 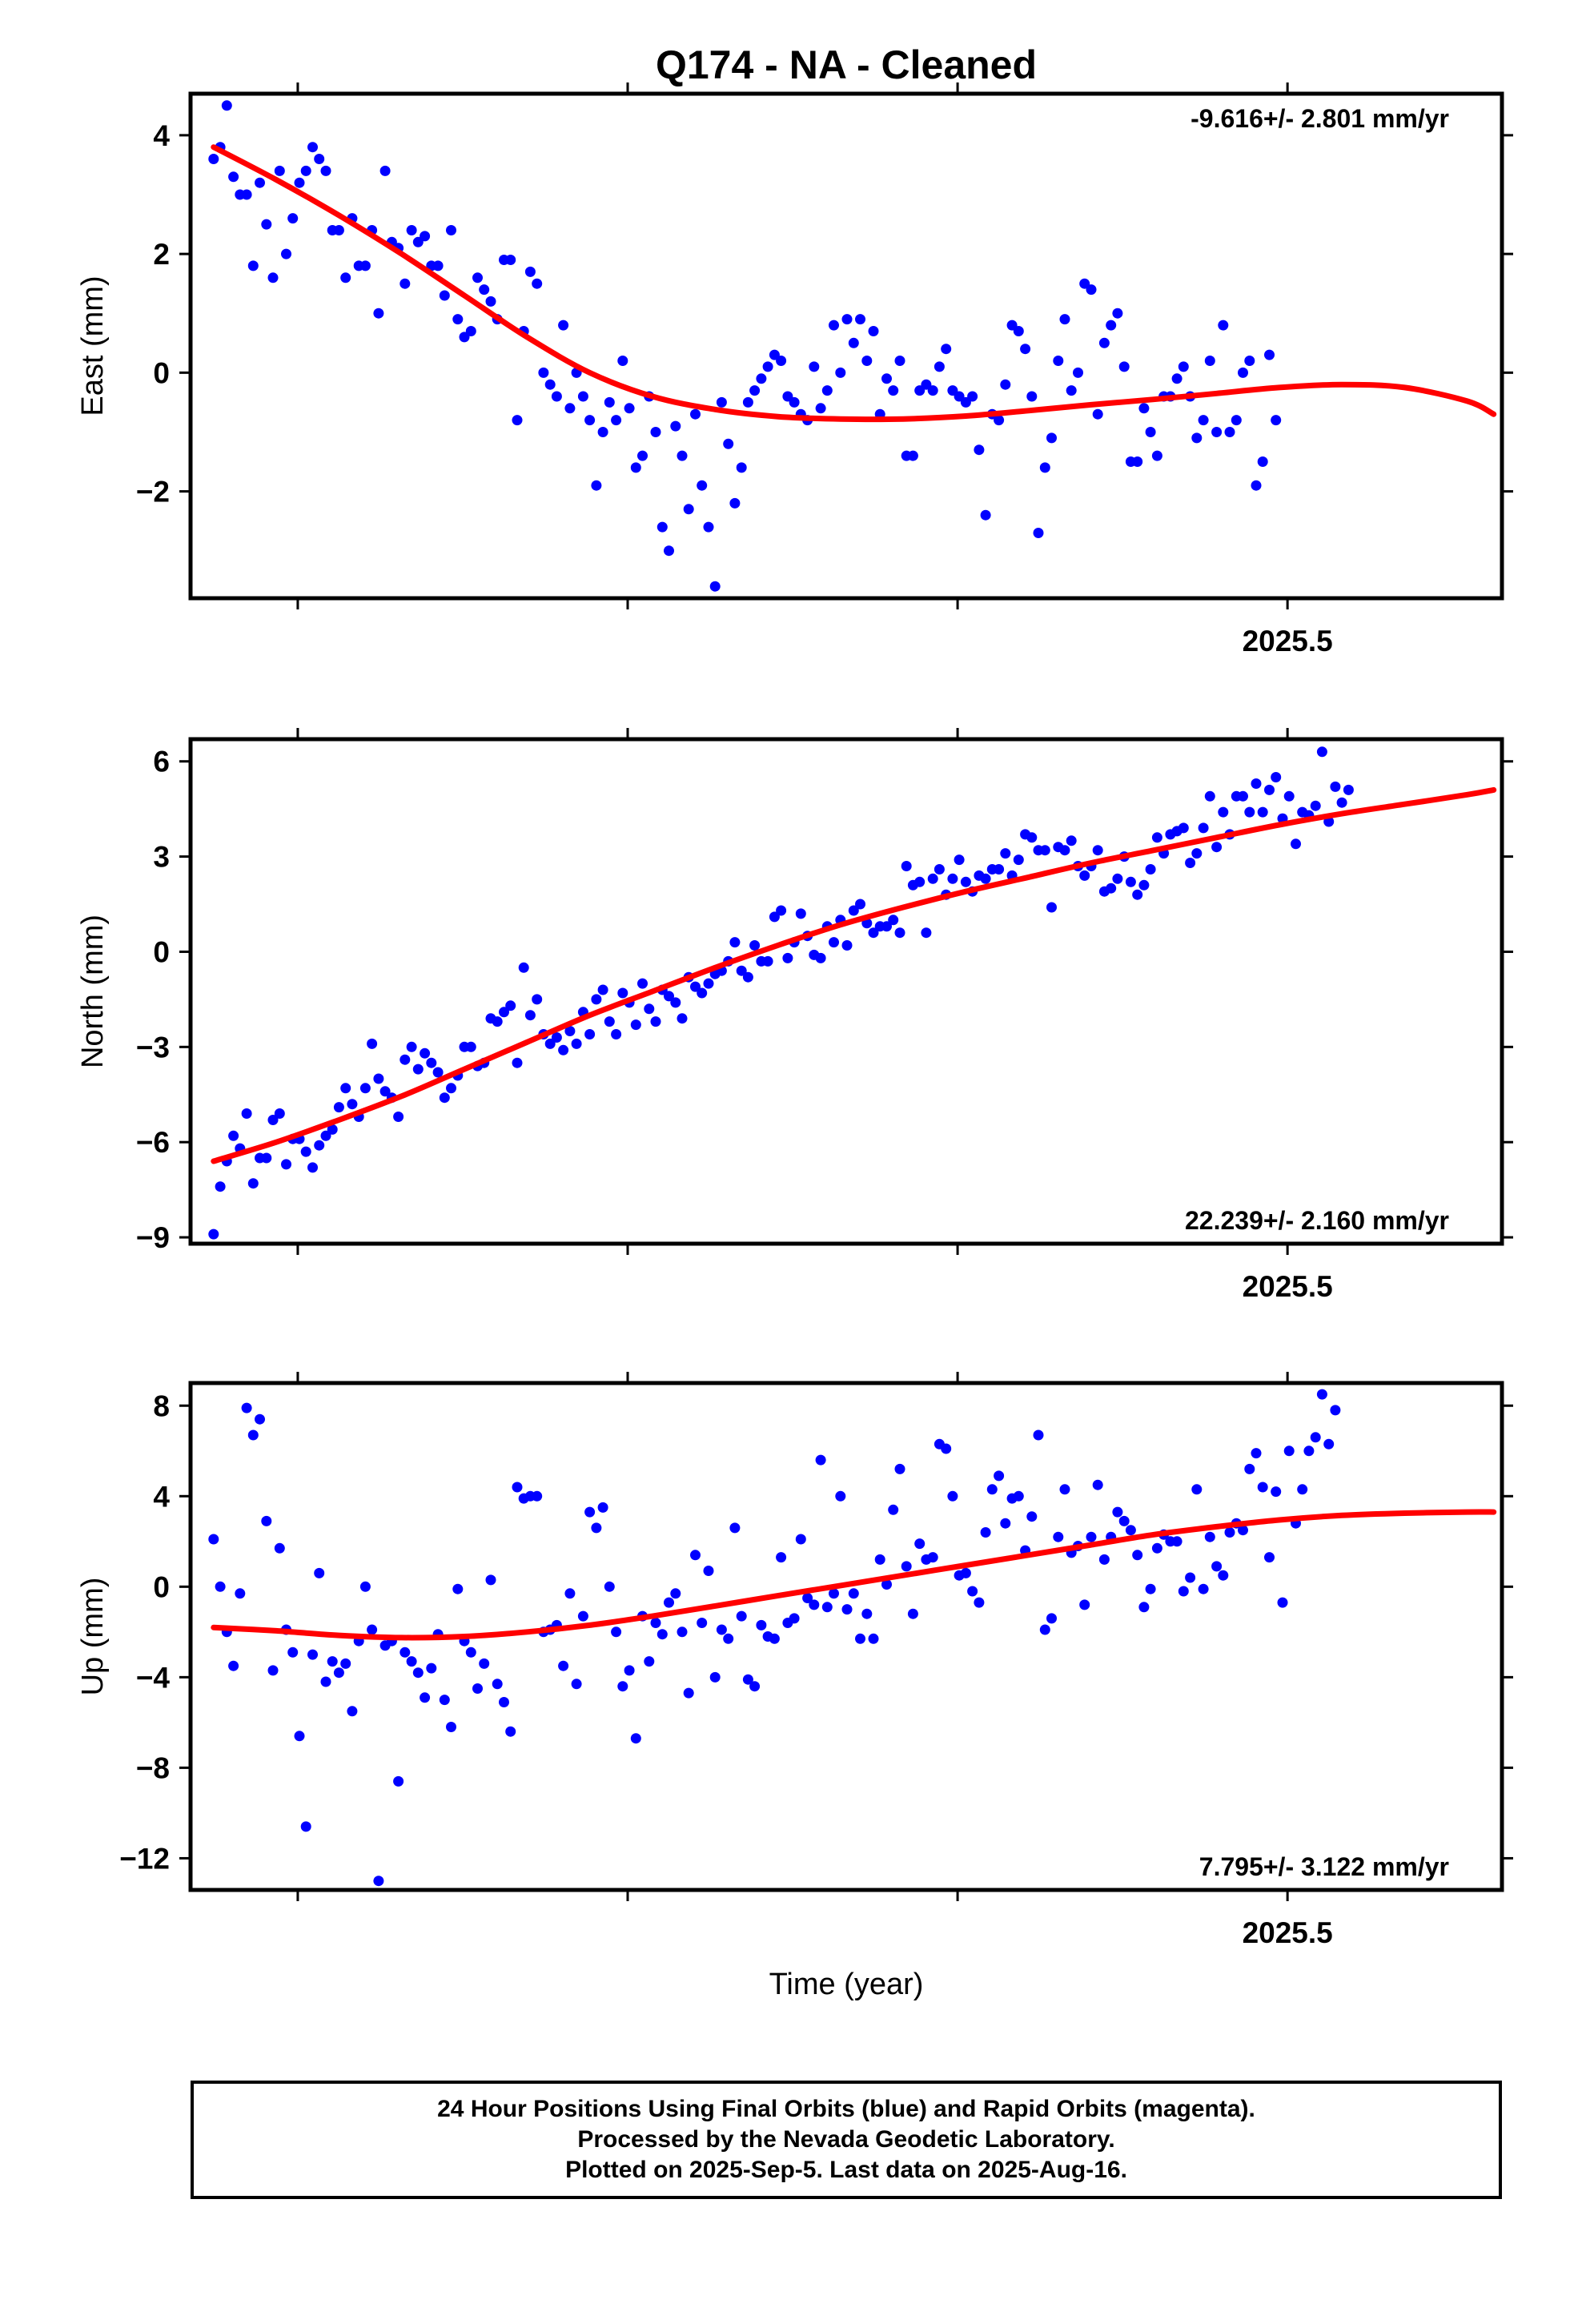 What do you see at coordinates (161, 372) in the screenshot?
I see `y-tick-label: 0` at bounding box center [161, 372].